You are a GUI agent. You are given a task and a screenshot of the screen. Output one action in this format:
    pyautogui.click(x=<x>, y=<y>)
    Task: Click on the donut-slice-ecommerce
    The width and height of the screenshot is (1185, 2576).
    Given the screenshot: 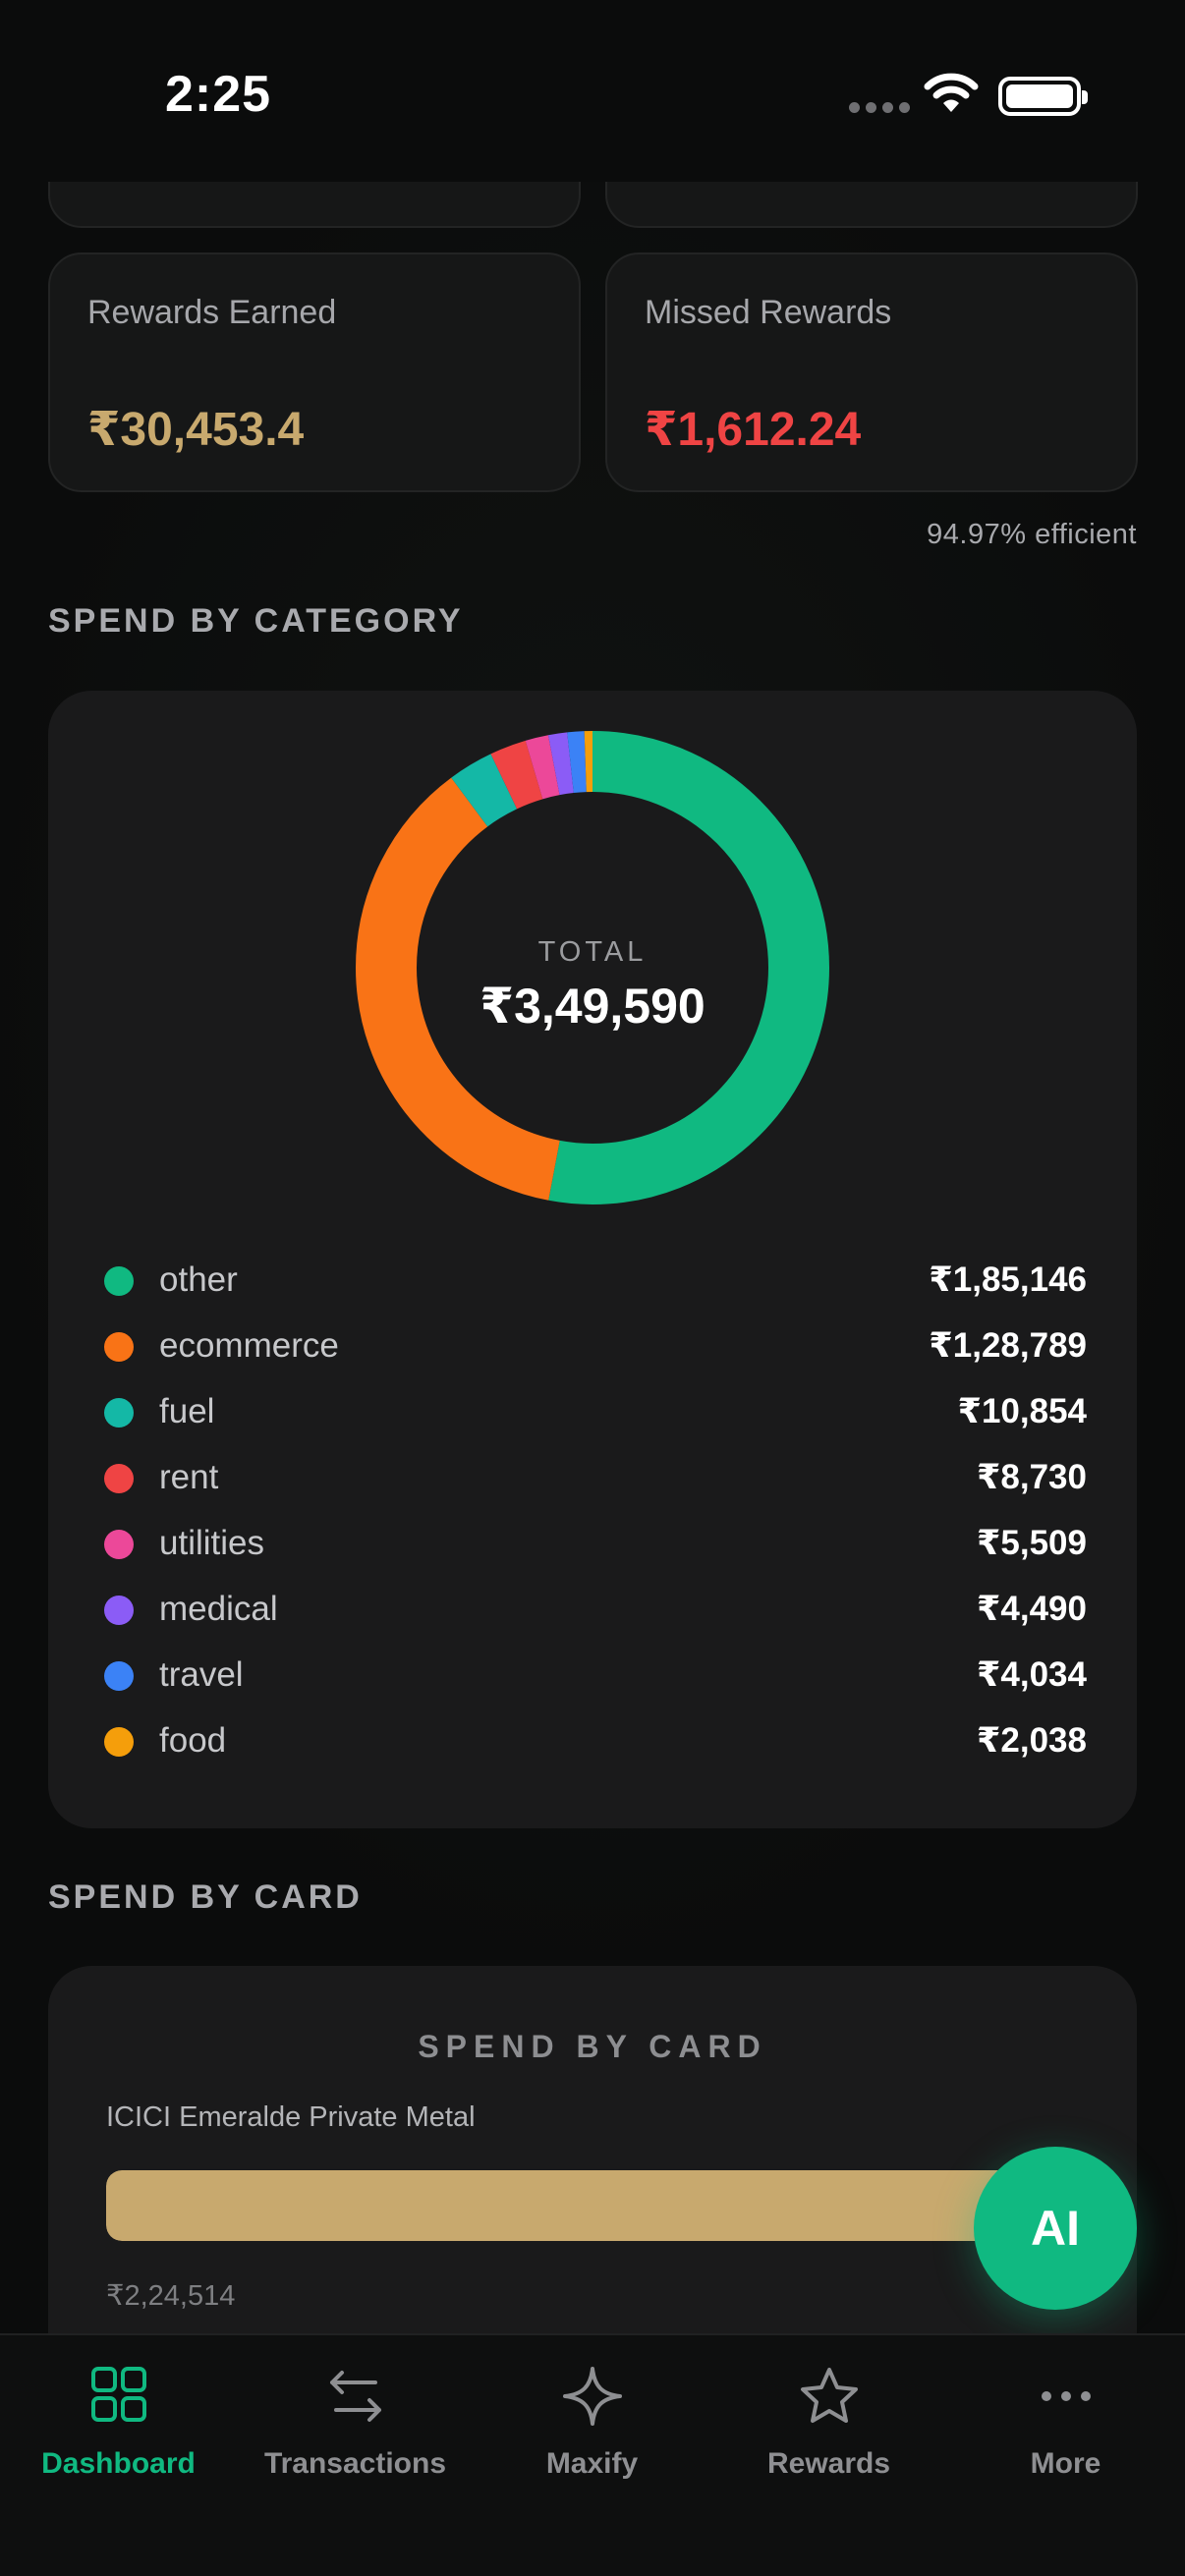 What is the action you would take?
    pyautogui.click(x=592, y=967)
    